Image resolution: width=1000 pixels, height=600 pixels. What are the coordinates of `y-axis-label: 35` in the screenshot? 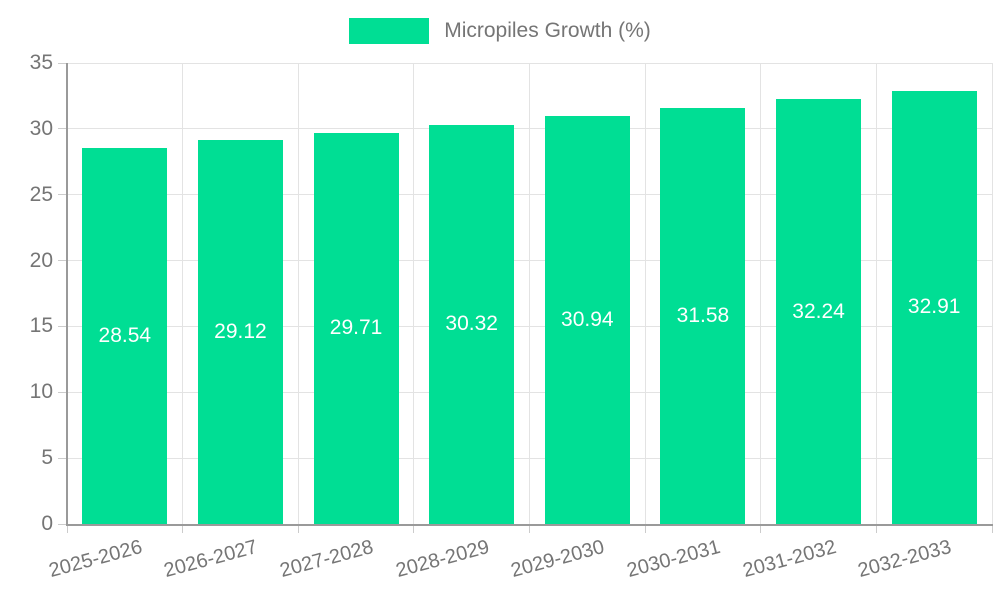 It's located at (41, 62).